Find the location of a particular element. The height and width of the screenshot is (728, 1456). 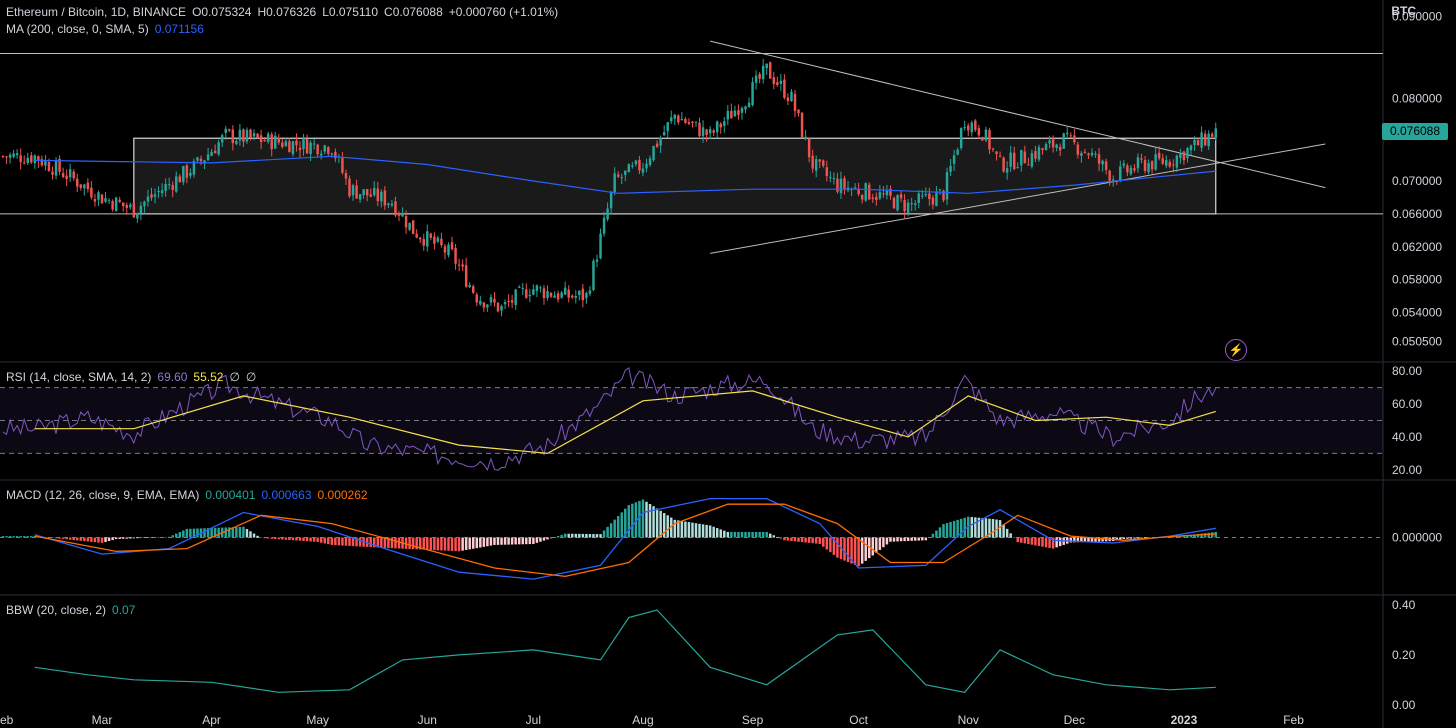

low-value: L0.075110 is located at coordinates (350, 12).